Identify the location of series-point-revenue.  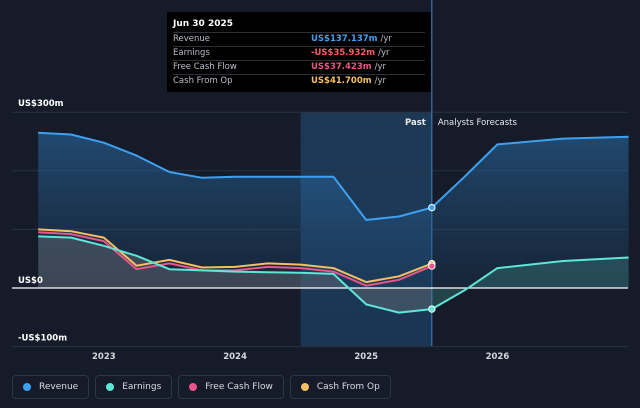
(432, 207).